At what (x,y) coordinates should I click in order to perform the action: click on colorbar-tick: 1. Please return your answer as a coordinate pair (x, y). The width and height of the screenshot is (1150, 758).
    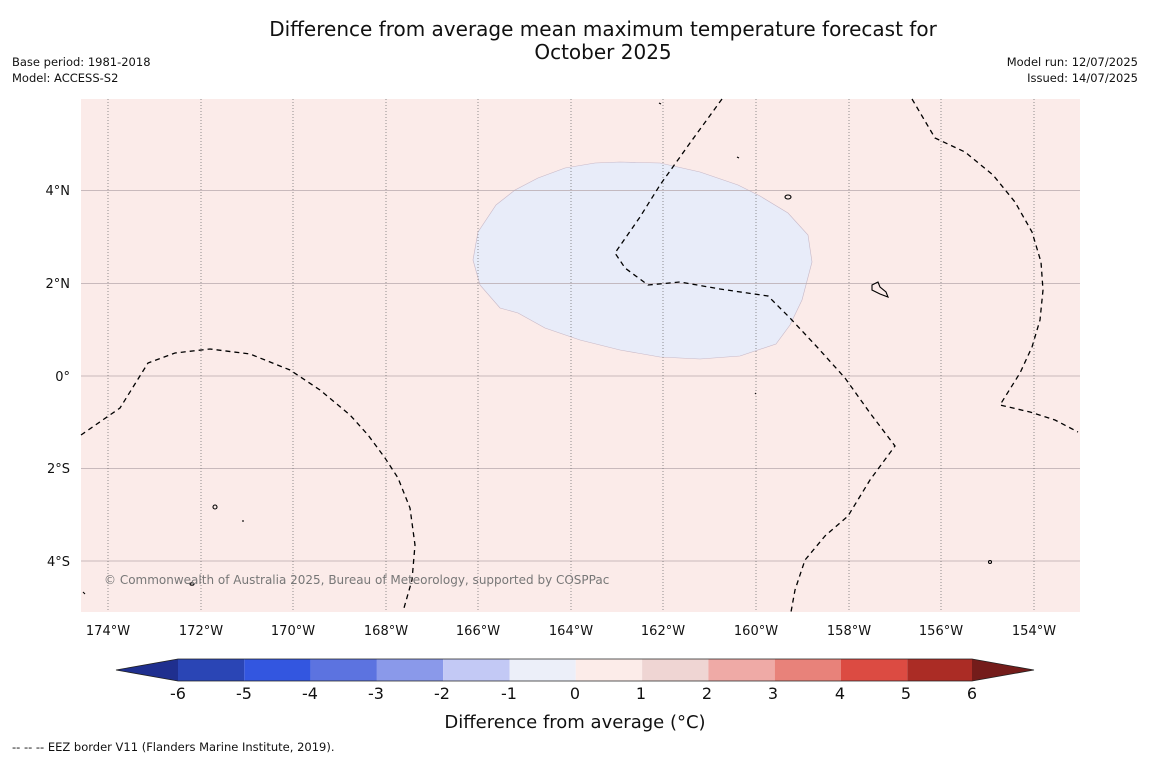
    Looking at the image, I should click on (641, 693).